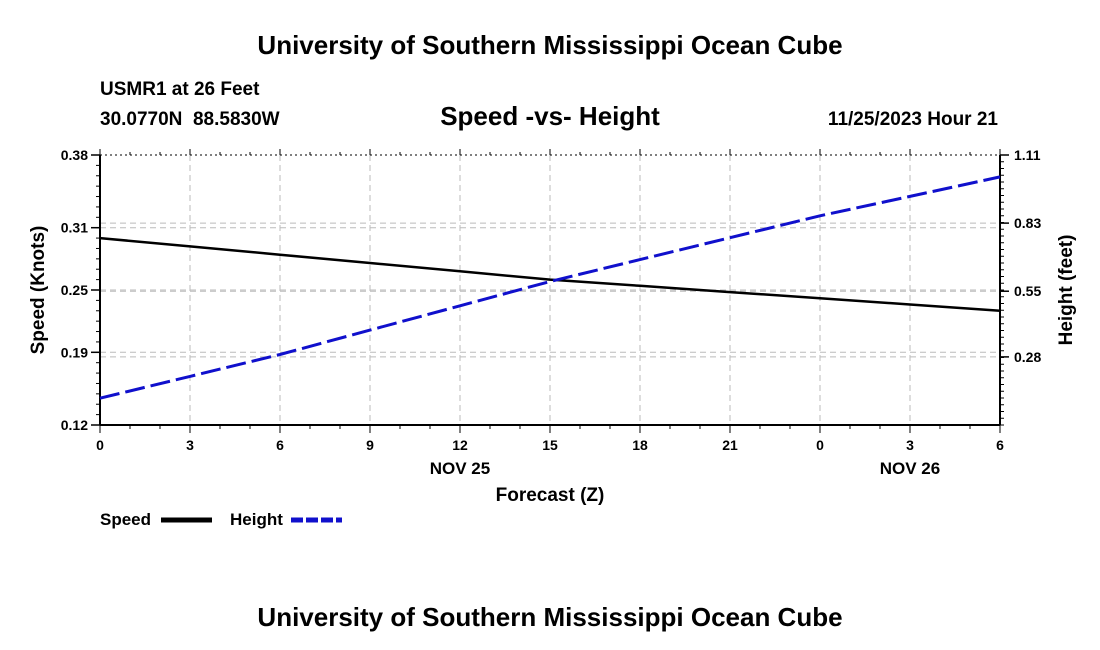  I want to click on chart-title: Speed -vs- Height, so click(550, 116).